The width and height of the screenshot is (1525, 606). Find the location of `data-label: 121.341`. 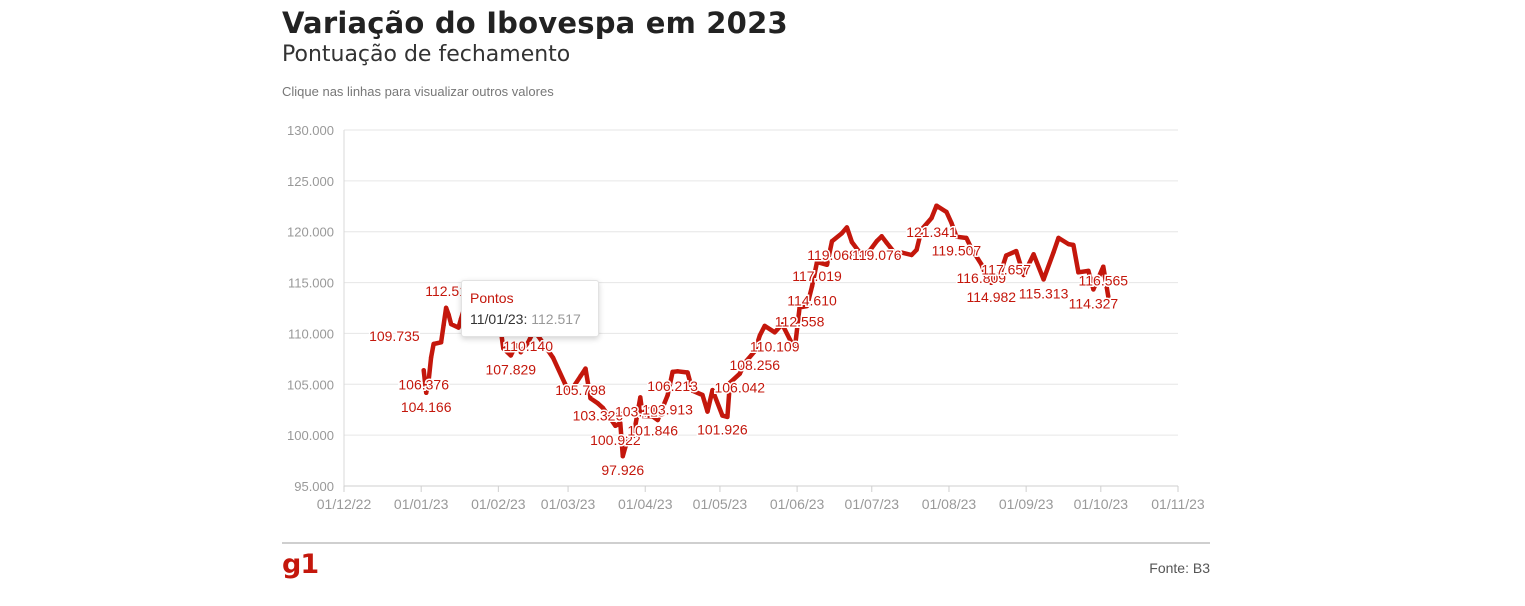

data-label: 121.341 is located at coordinates (931, 232).